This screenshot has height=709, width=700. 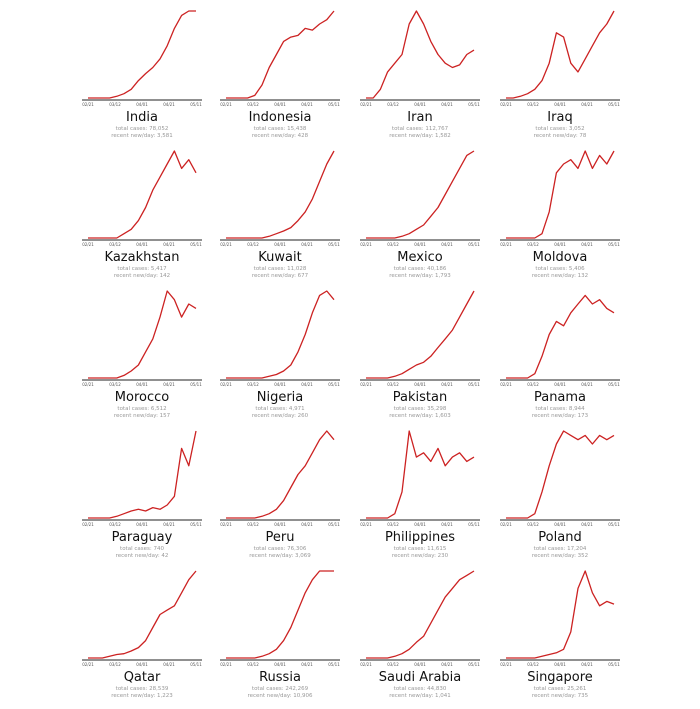 What do you see at coordinates (142, 257) in the screenshot?
I see `country-name: Kazakhstan` at bounding box center [142, 257].